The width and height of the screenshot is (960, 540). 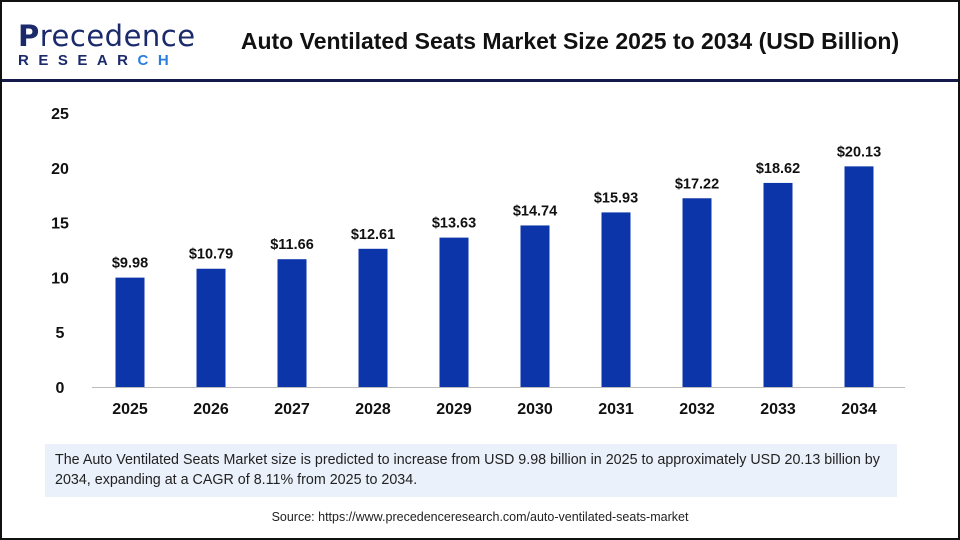 I want to click on x-tick-label: 2026, so click(x=211, y=409).